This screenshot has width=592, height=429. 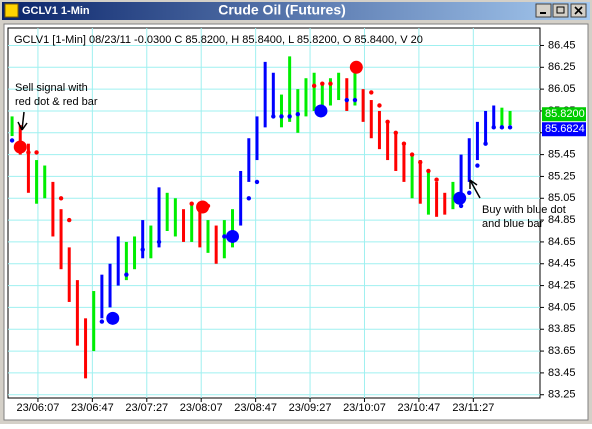 What do you see at coordinates (562, 264) in the screenshot?
I see `y-tick-label: 84.45` at bounding box center [562, 264].